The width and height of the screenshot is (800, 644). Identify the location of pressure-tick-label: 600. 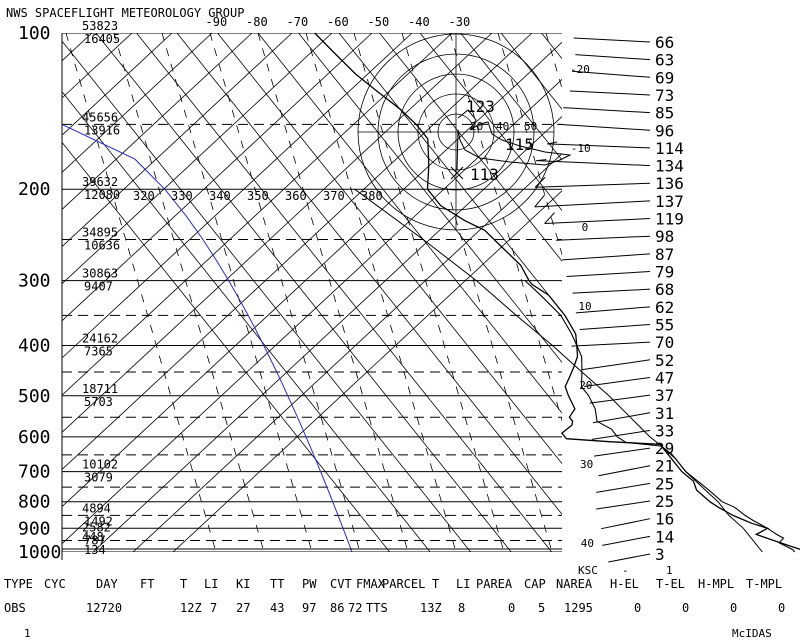
(34, 437).